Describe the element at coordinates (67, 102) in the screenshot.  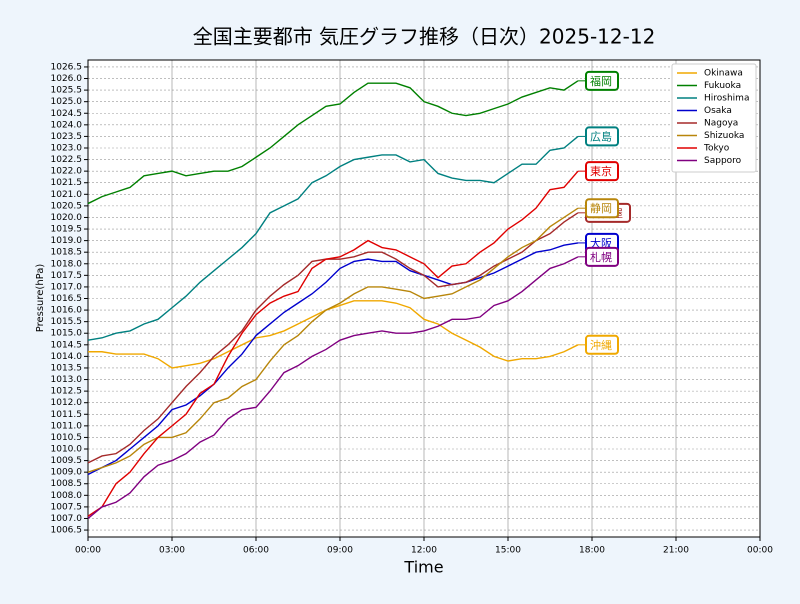
I see `y-tick-label: 1025.0` at that location.